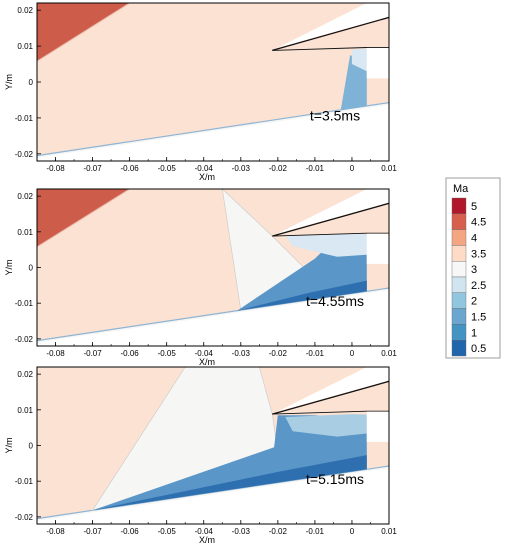  I want to click on legend-level-label: 2.5, so click(478, 286).